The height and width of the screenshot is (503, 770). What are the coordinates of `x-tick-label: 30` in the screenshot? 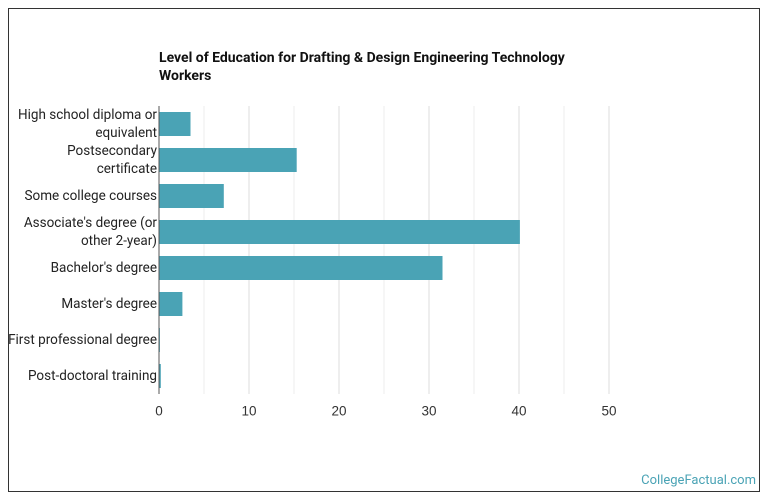 It's located at (428, 411).